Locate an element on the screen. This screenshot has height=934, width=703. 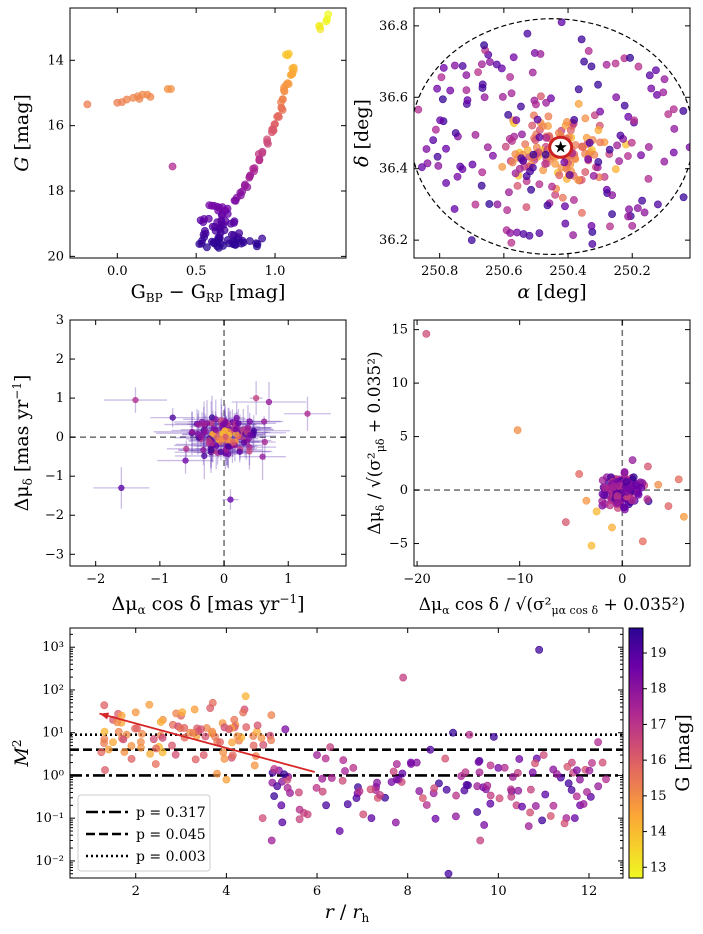
sky-xlabel: α [deg] is located at coordinates (551, 292).